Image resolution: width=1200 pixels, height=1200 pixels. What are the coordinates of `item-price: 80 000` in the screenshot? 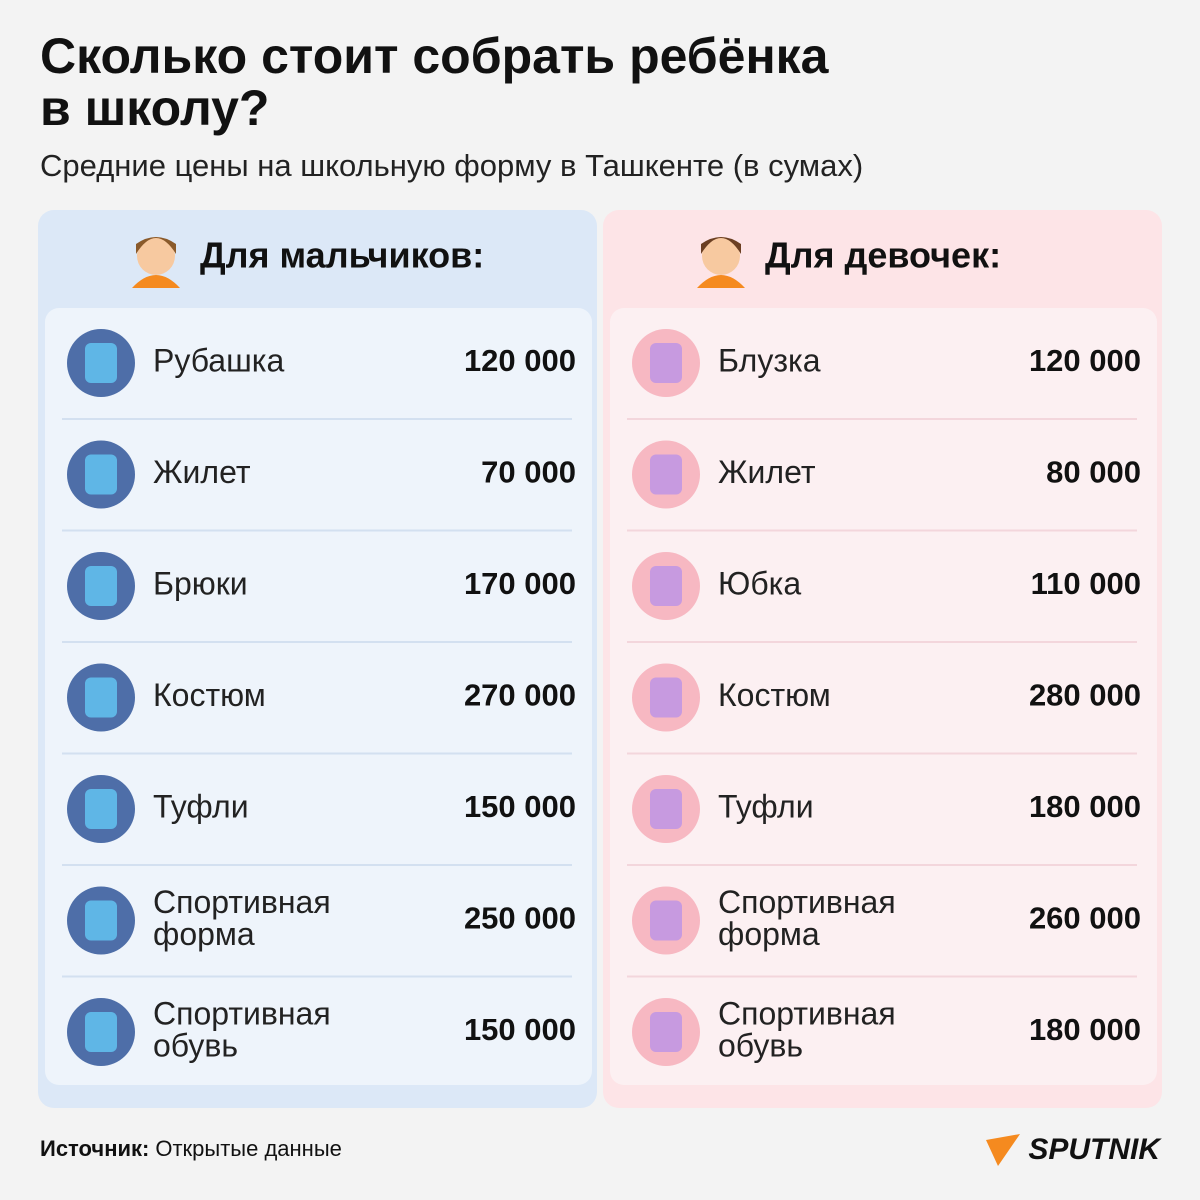 It's located at (1093, 472).